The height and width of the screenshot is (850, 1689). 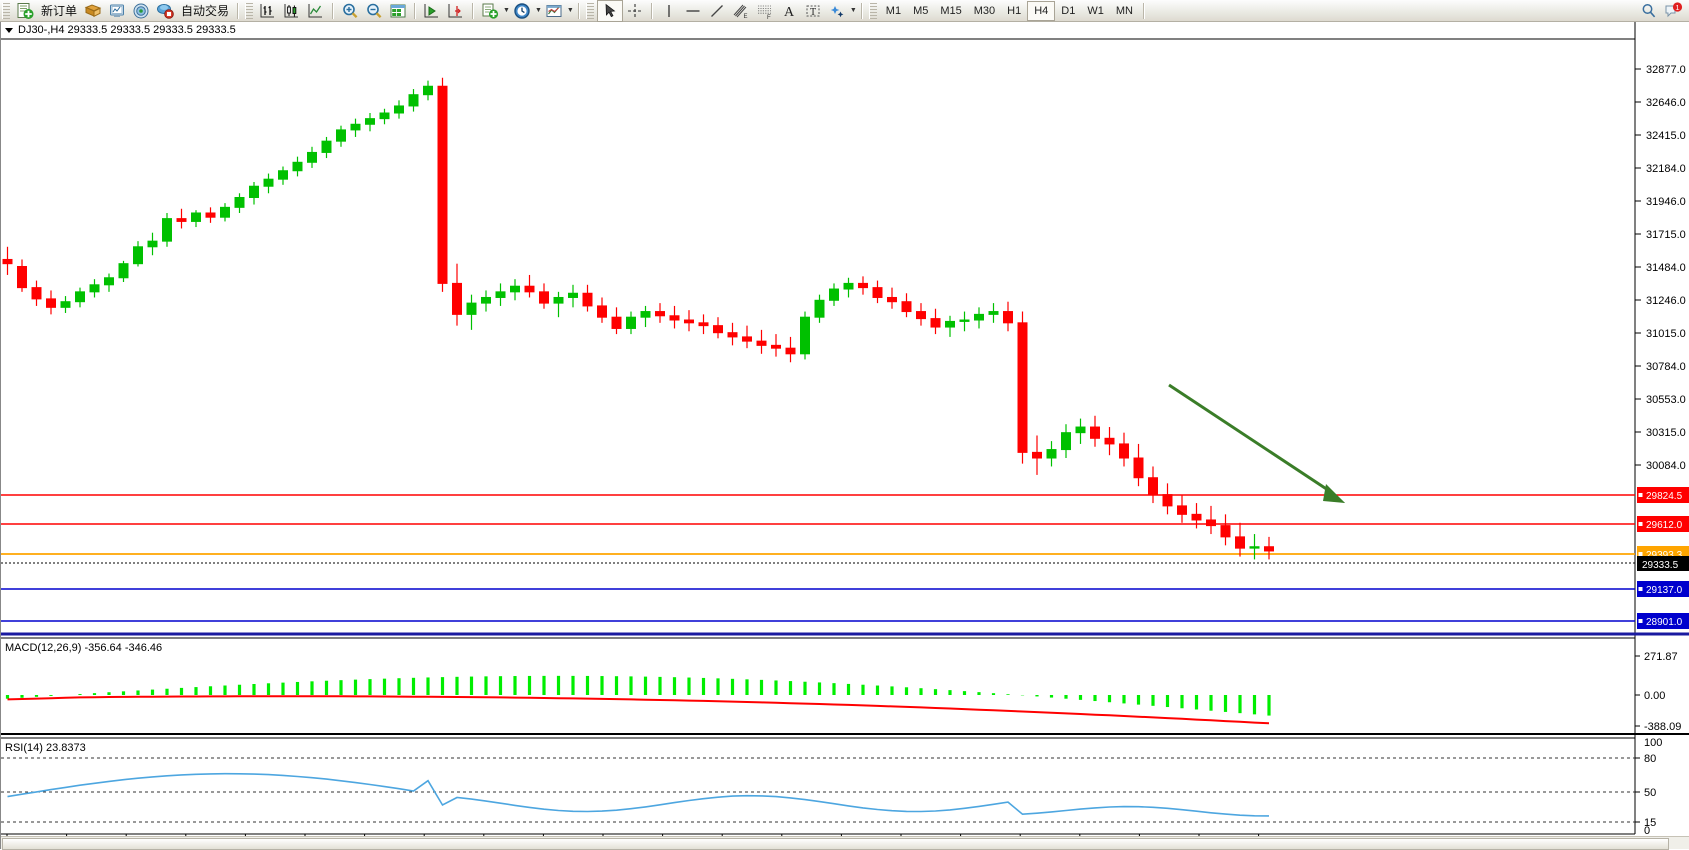 I want to click on timeframe-m30: M30, so click(x=984, y=10).